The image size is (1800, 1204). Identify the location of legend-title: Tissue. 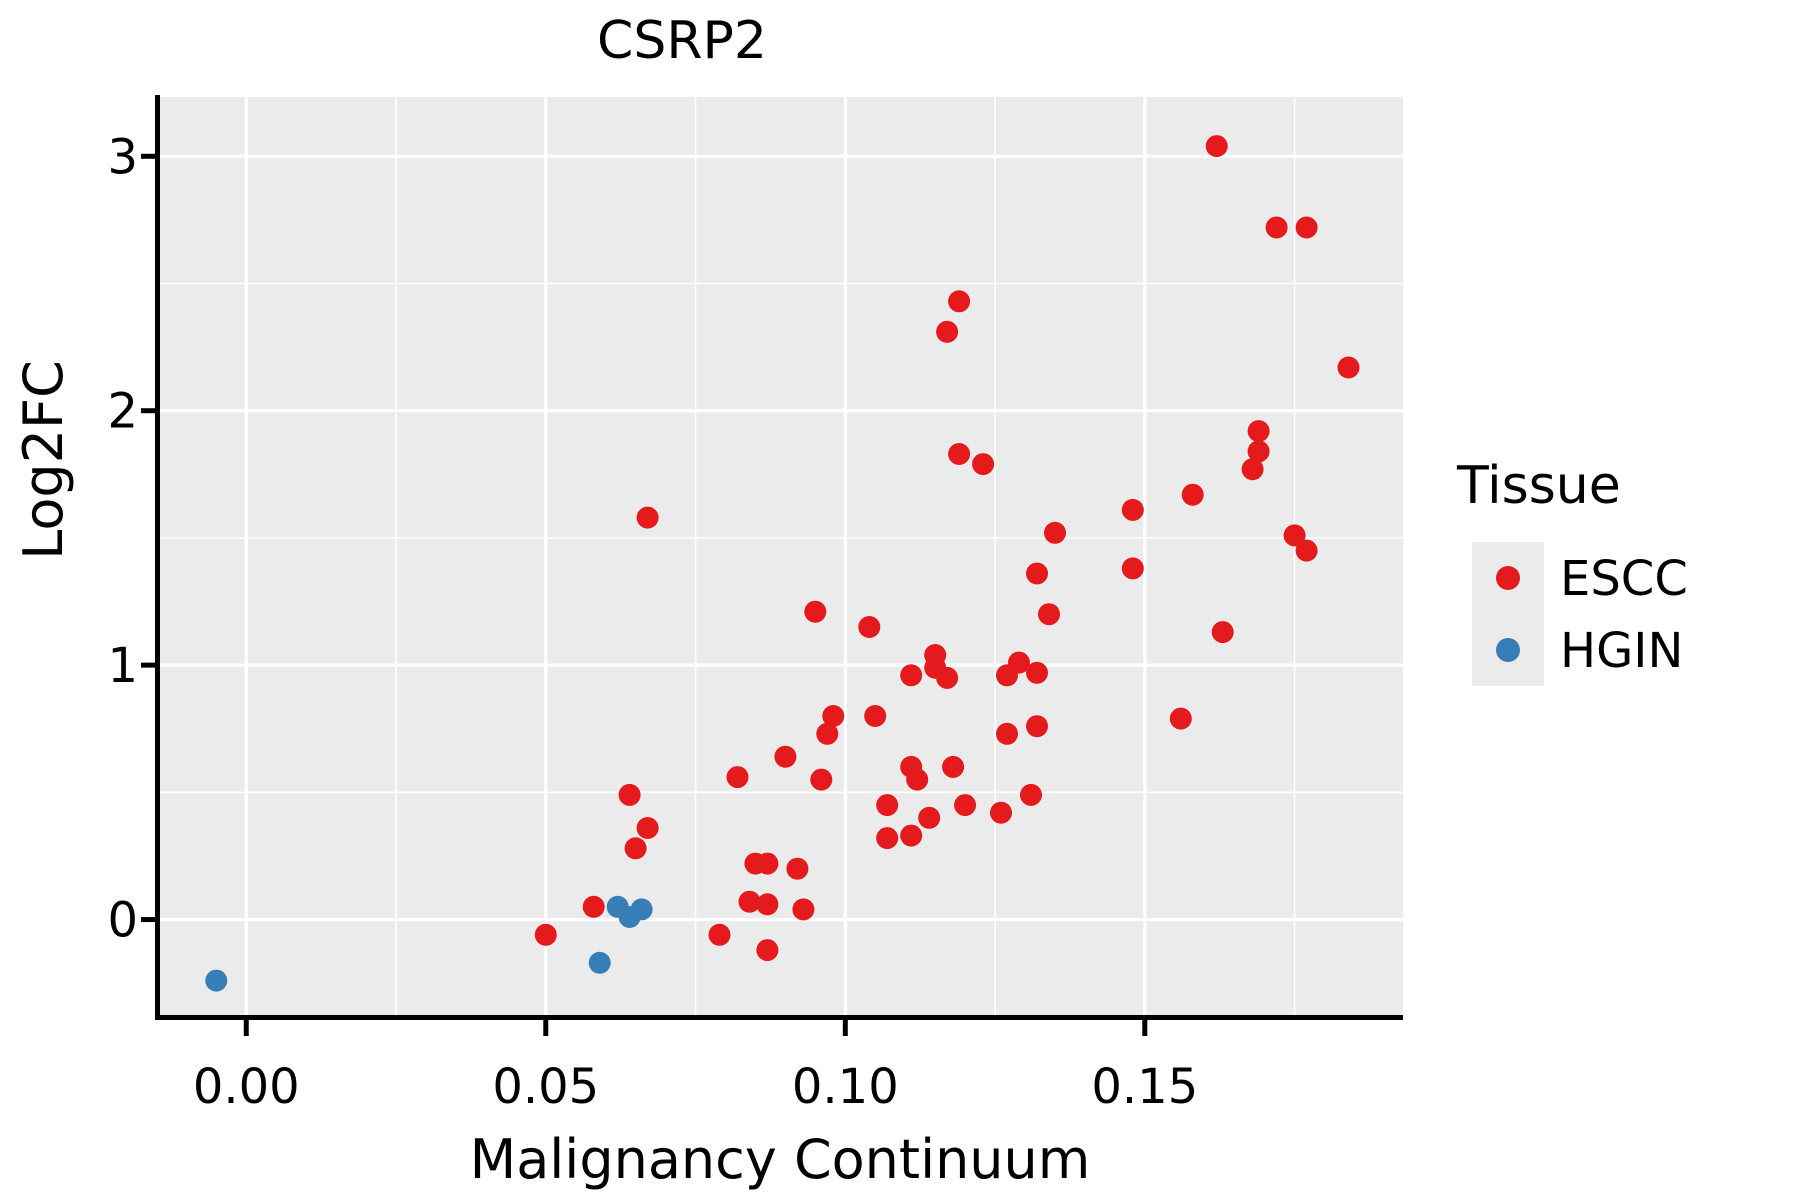
(1538, 486).